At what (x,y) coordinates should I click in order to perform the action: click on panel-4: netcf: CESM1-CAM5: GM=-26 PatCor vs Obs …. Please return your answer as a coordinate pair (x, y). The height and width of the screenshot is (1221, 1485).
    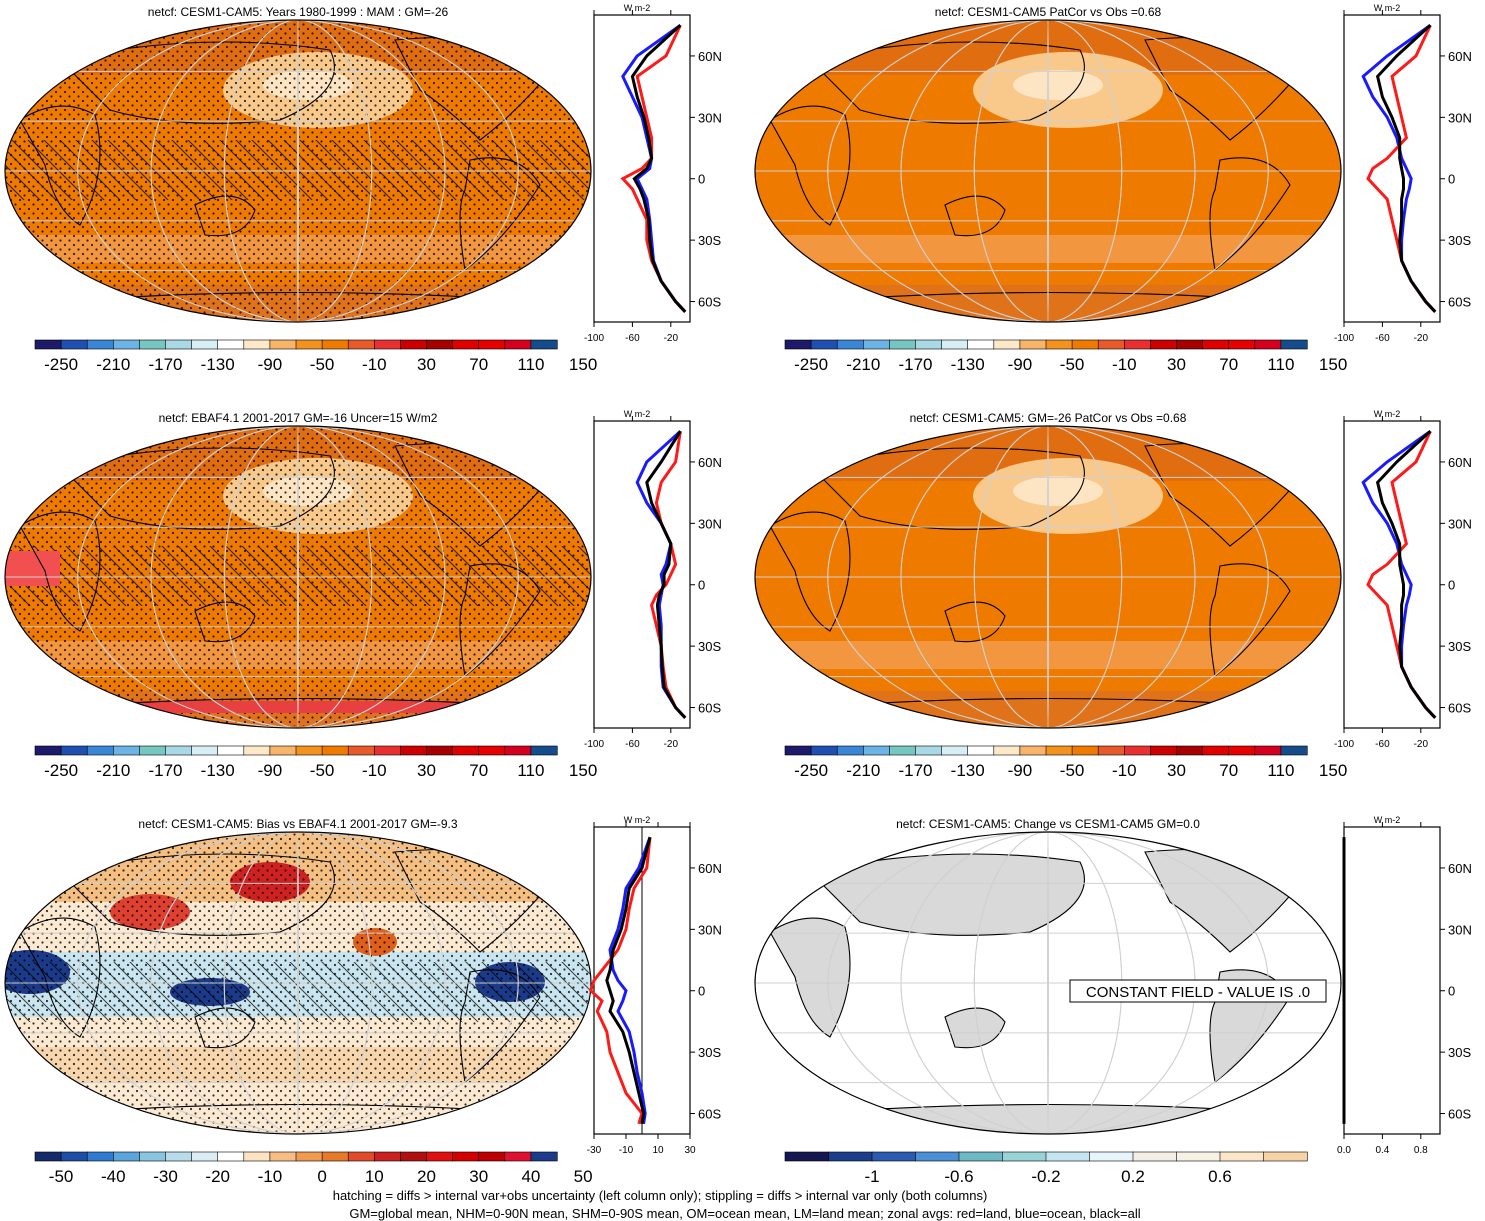
    Looking at the image, I should click on (1113, 594).